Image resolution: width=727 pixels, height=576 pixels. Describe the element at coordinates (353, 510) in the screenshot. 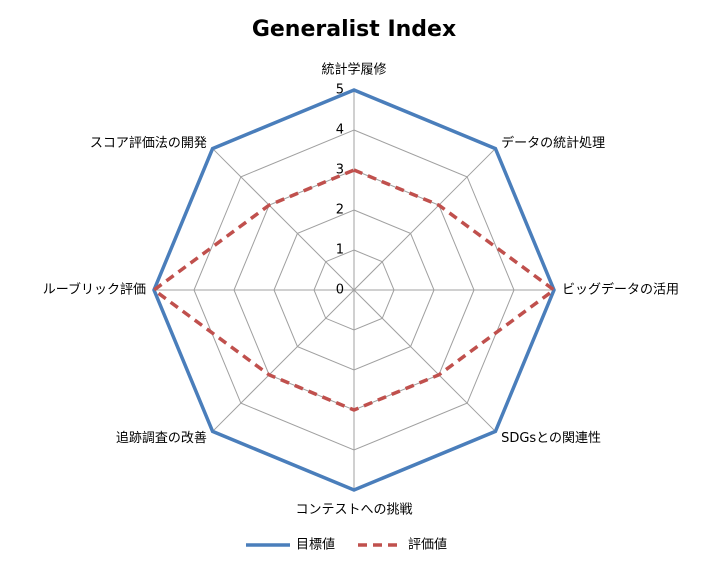

I see `category-label: コンテストへの挑戦` at that location.